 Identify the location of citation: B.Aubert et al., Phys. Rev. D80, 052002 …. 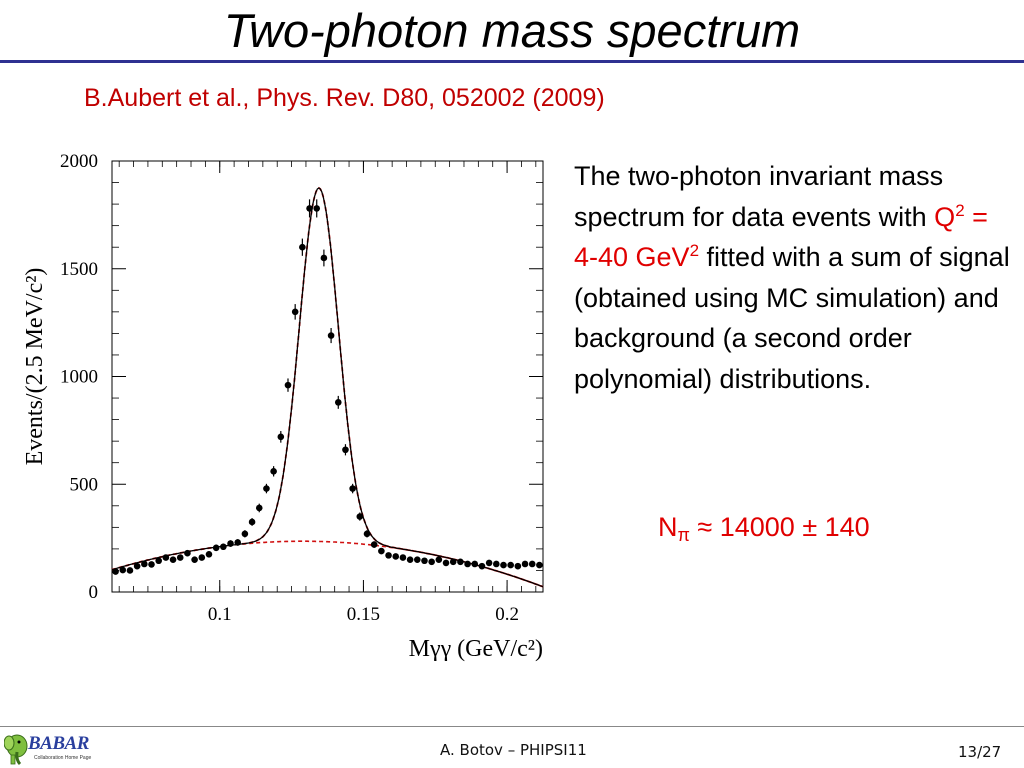
(344, 98).